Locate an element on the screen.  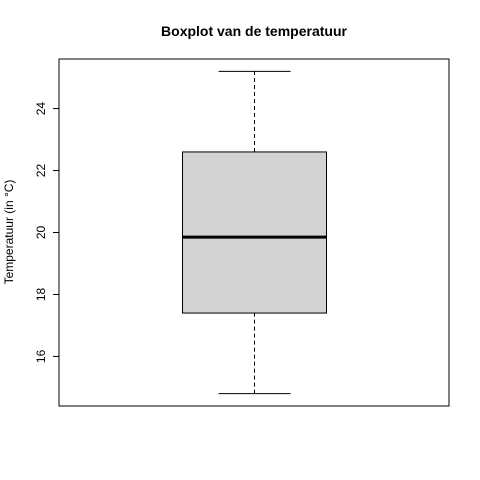
y-tick-label: 18 is located at coordinates (41, 294).